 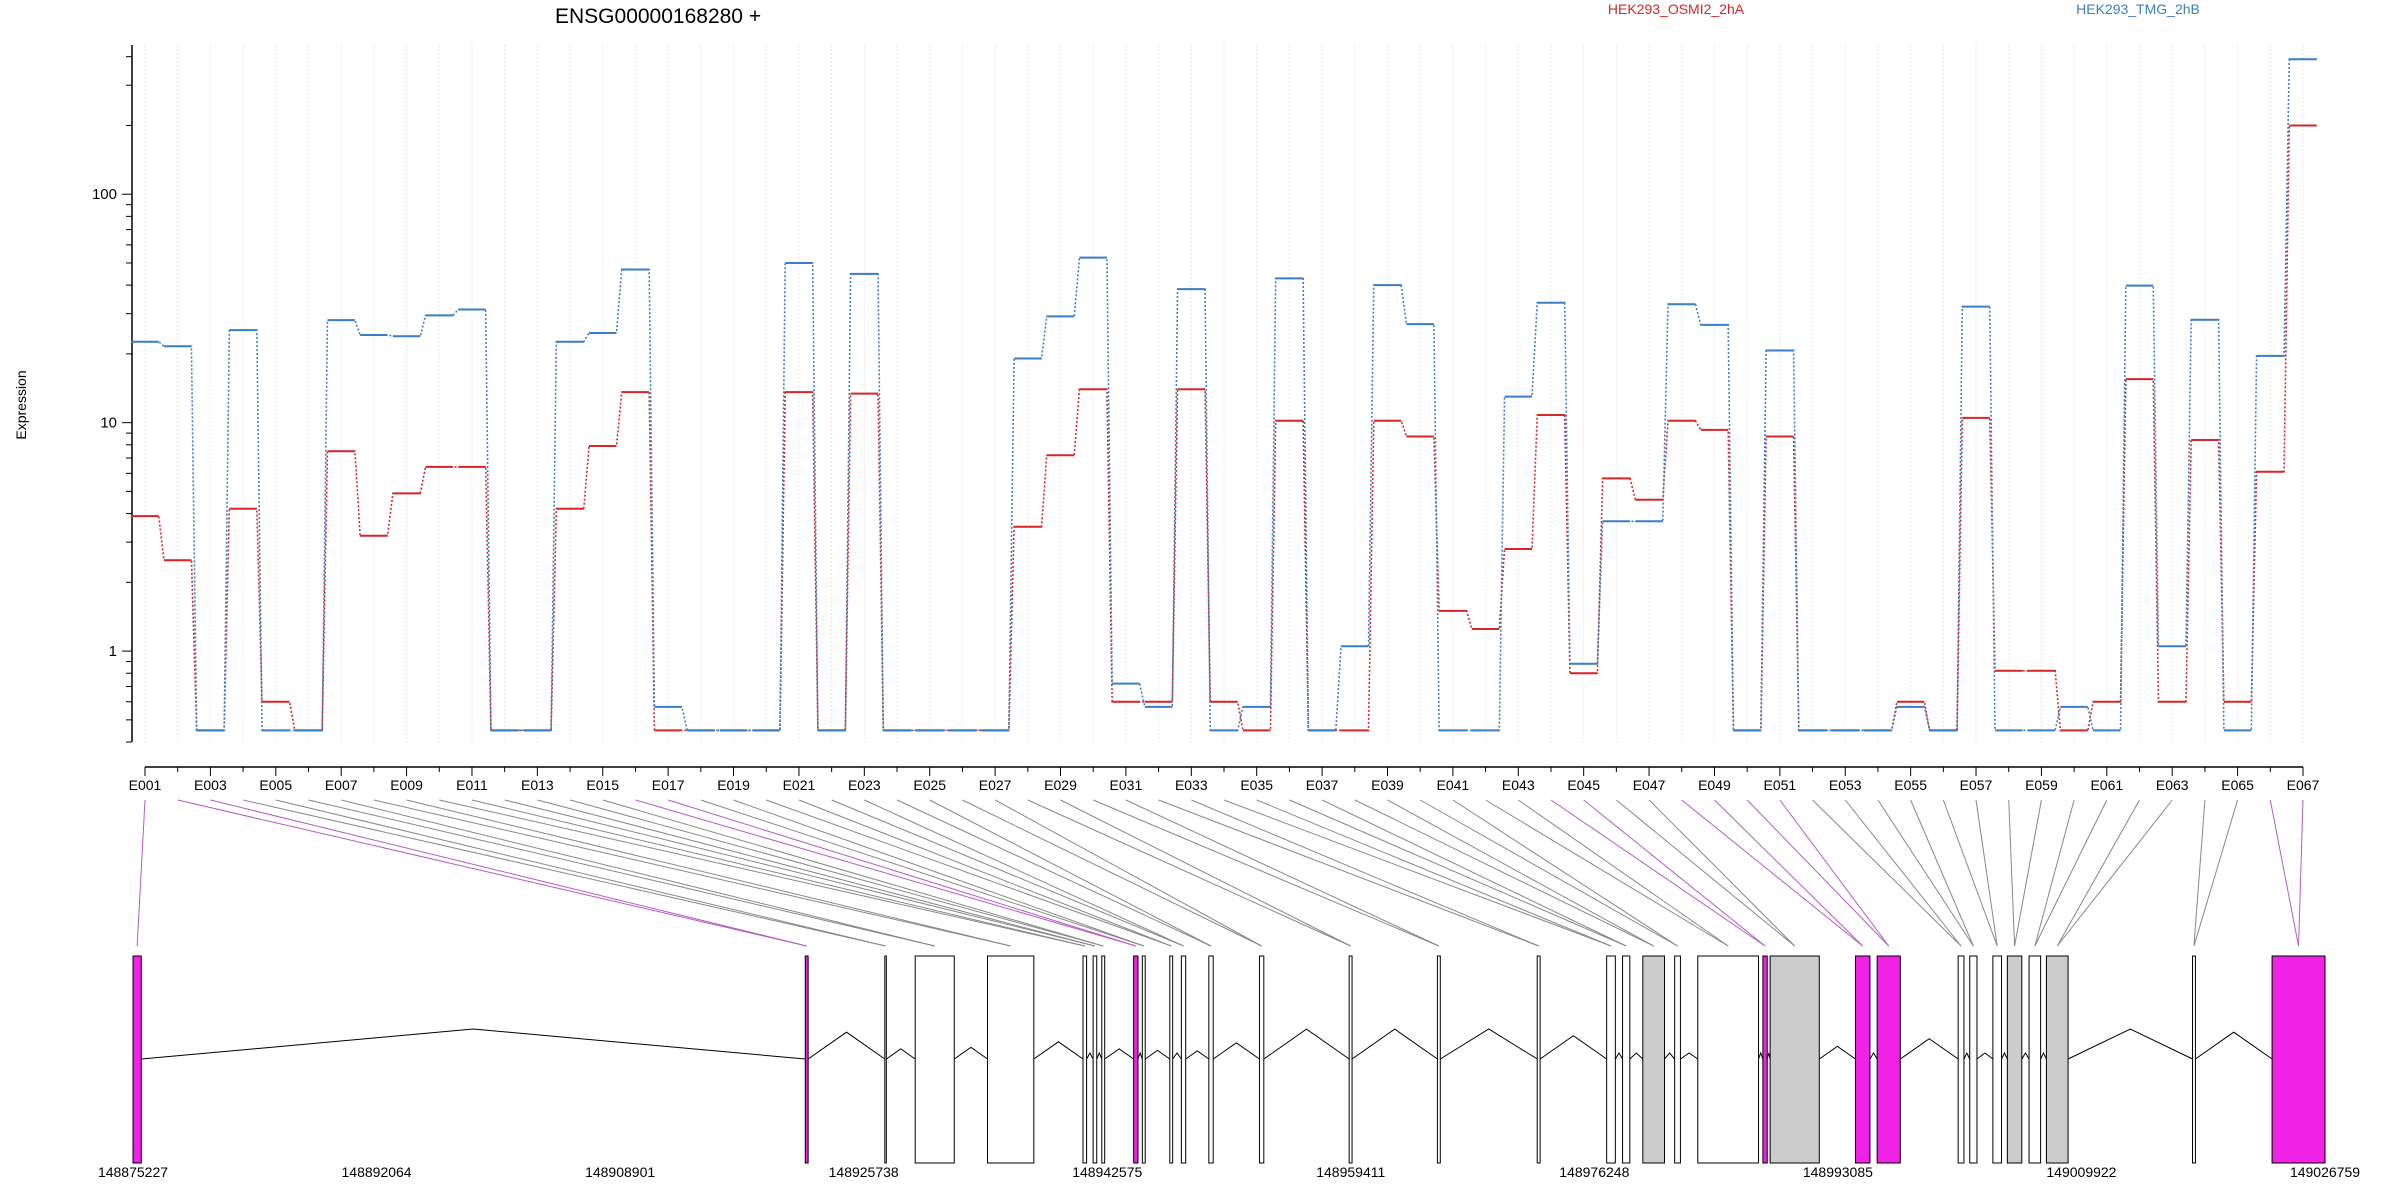 What do you see at coordinates (21, 404) in the screenshot?
I see `y-axis-label: Expression` at bounding box center [21, 404].